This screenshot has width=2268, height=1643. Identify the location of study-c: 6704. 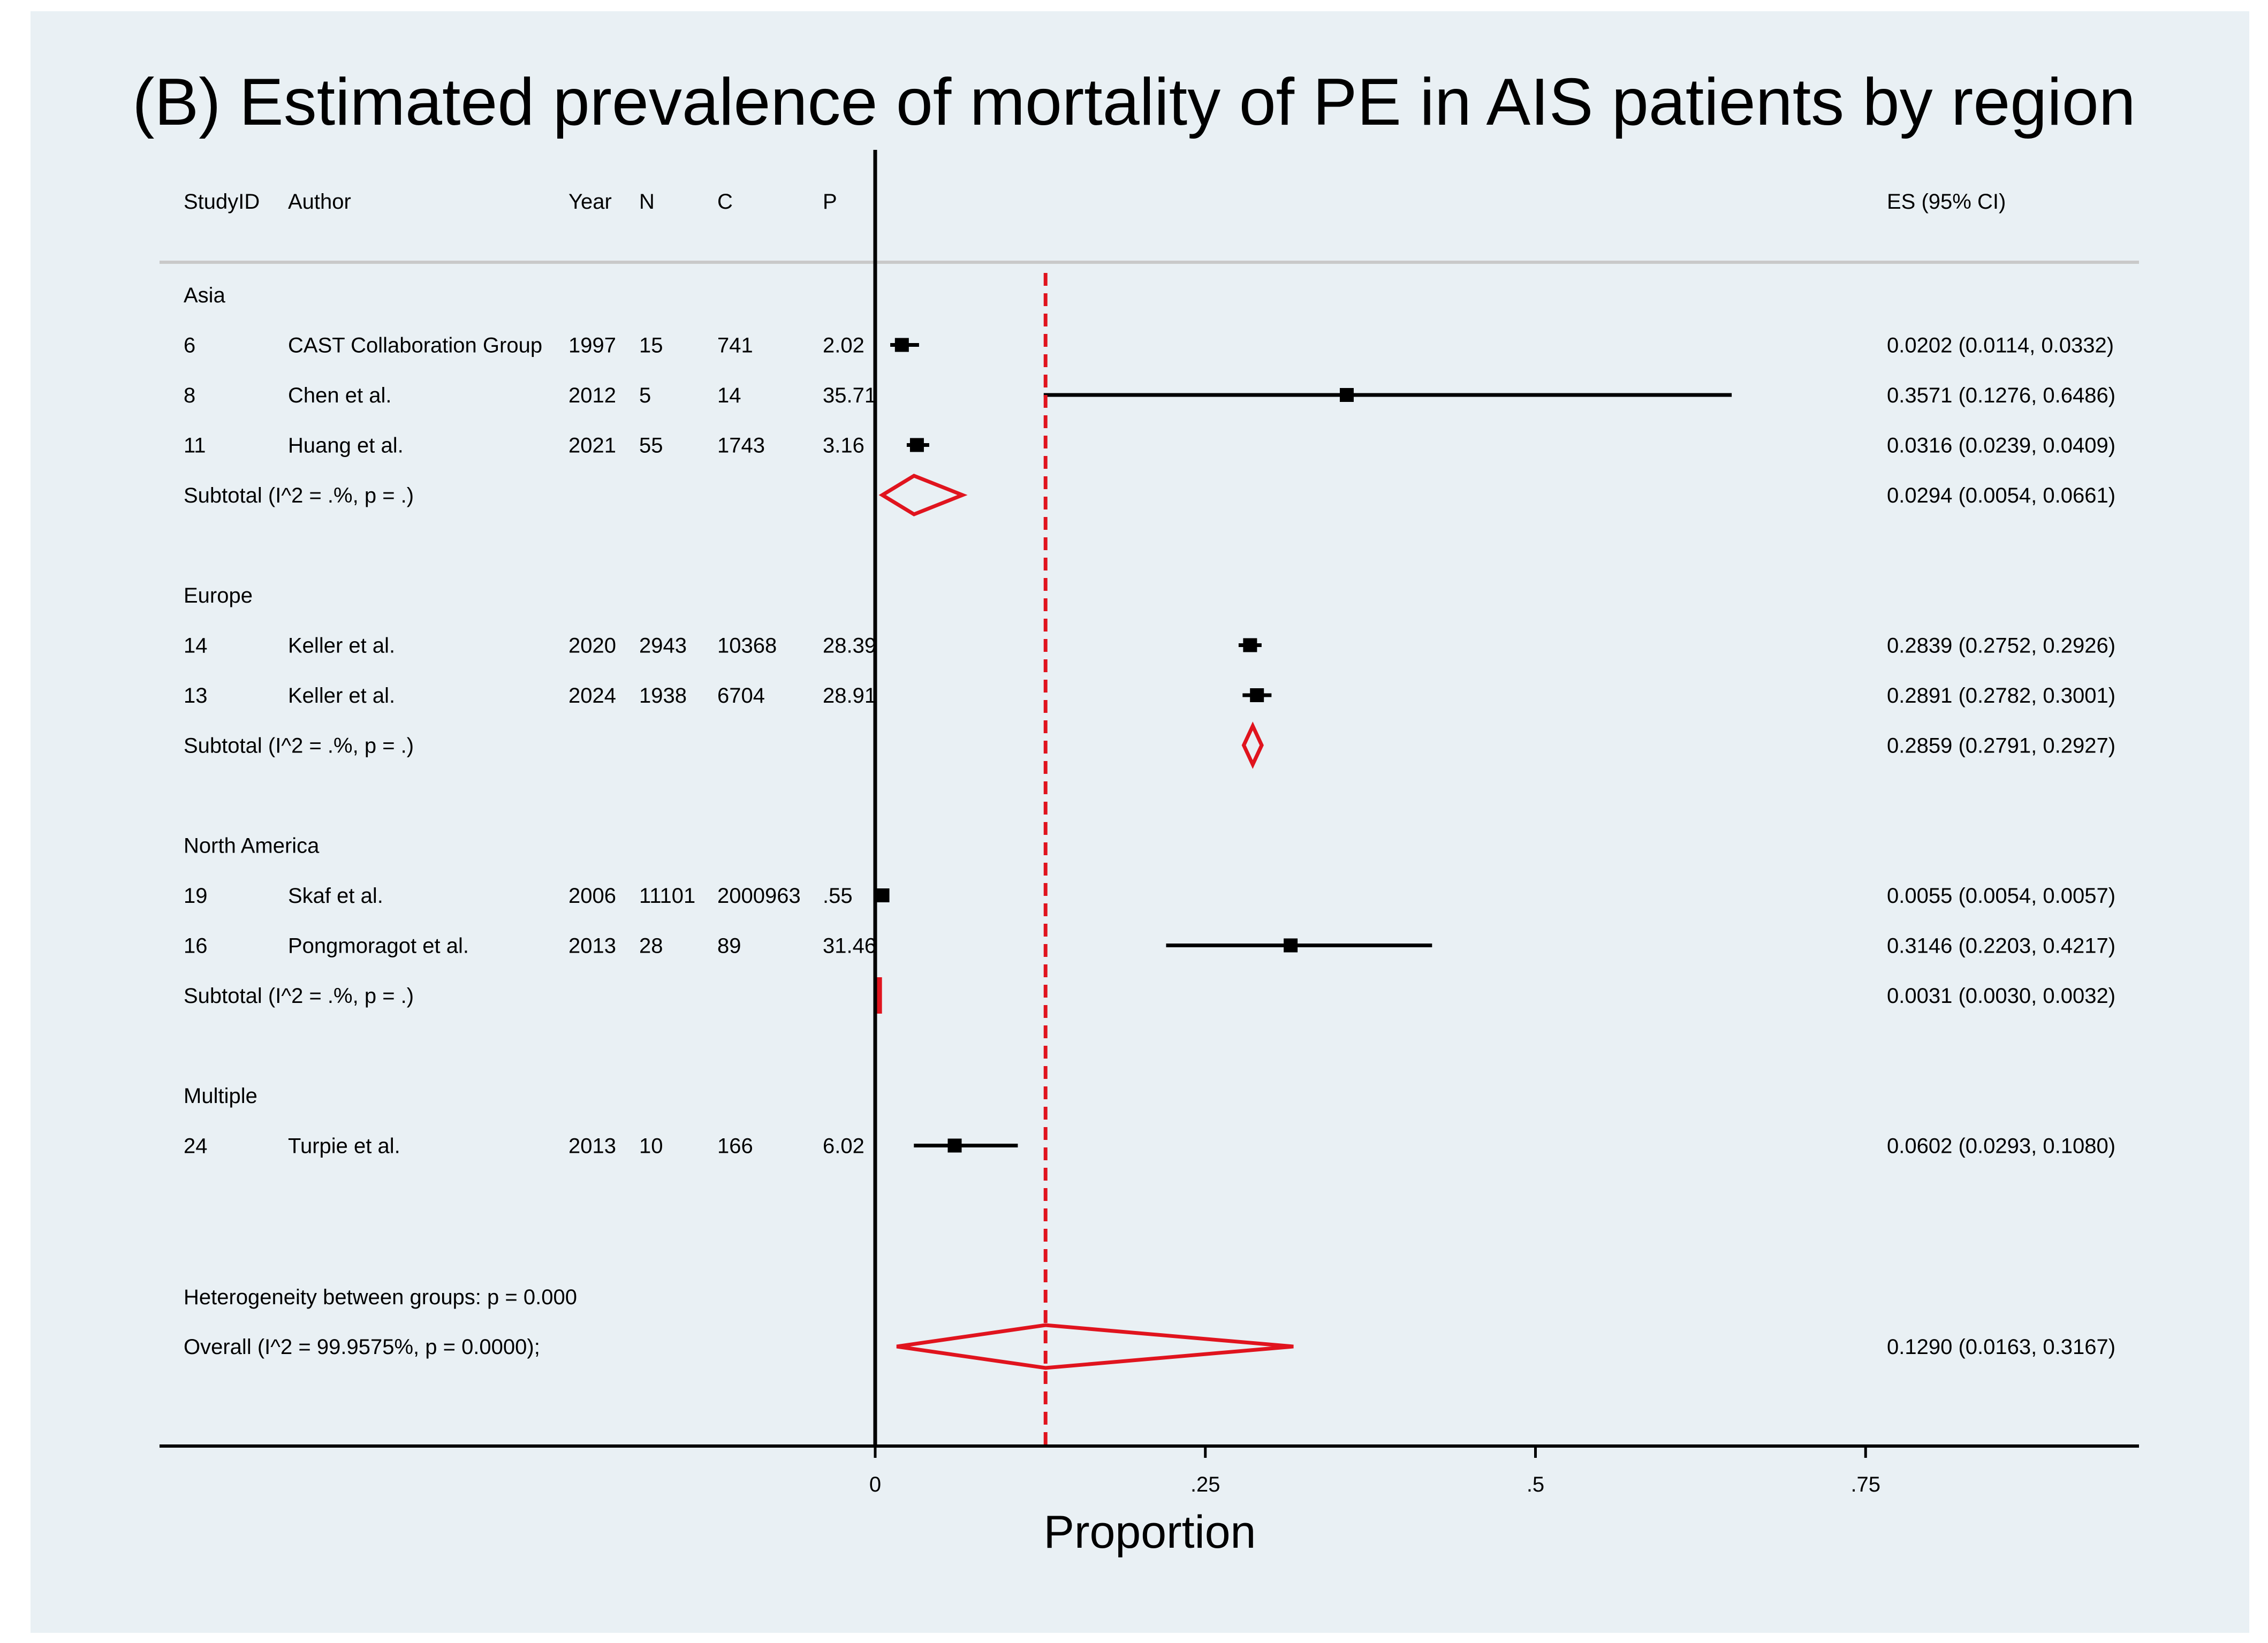
(741, 696).